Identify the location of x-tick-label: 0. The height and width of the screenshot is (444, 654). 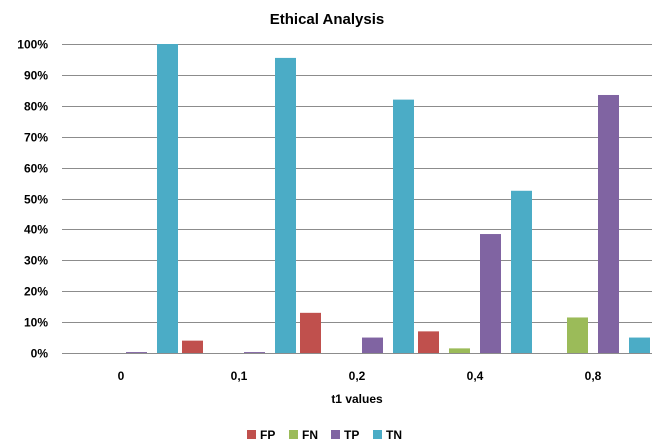
(121, 376).